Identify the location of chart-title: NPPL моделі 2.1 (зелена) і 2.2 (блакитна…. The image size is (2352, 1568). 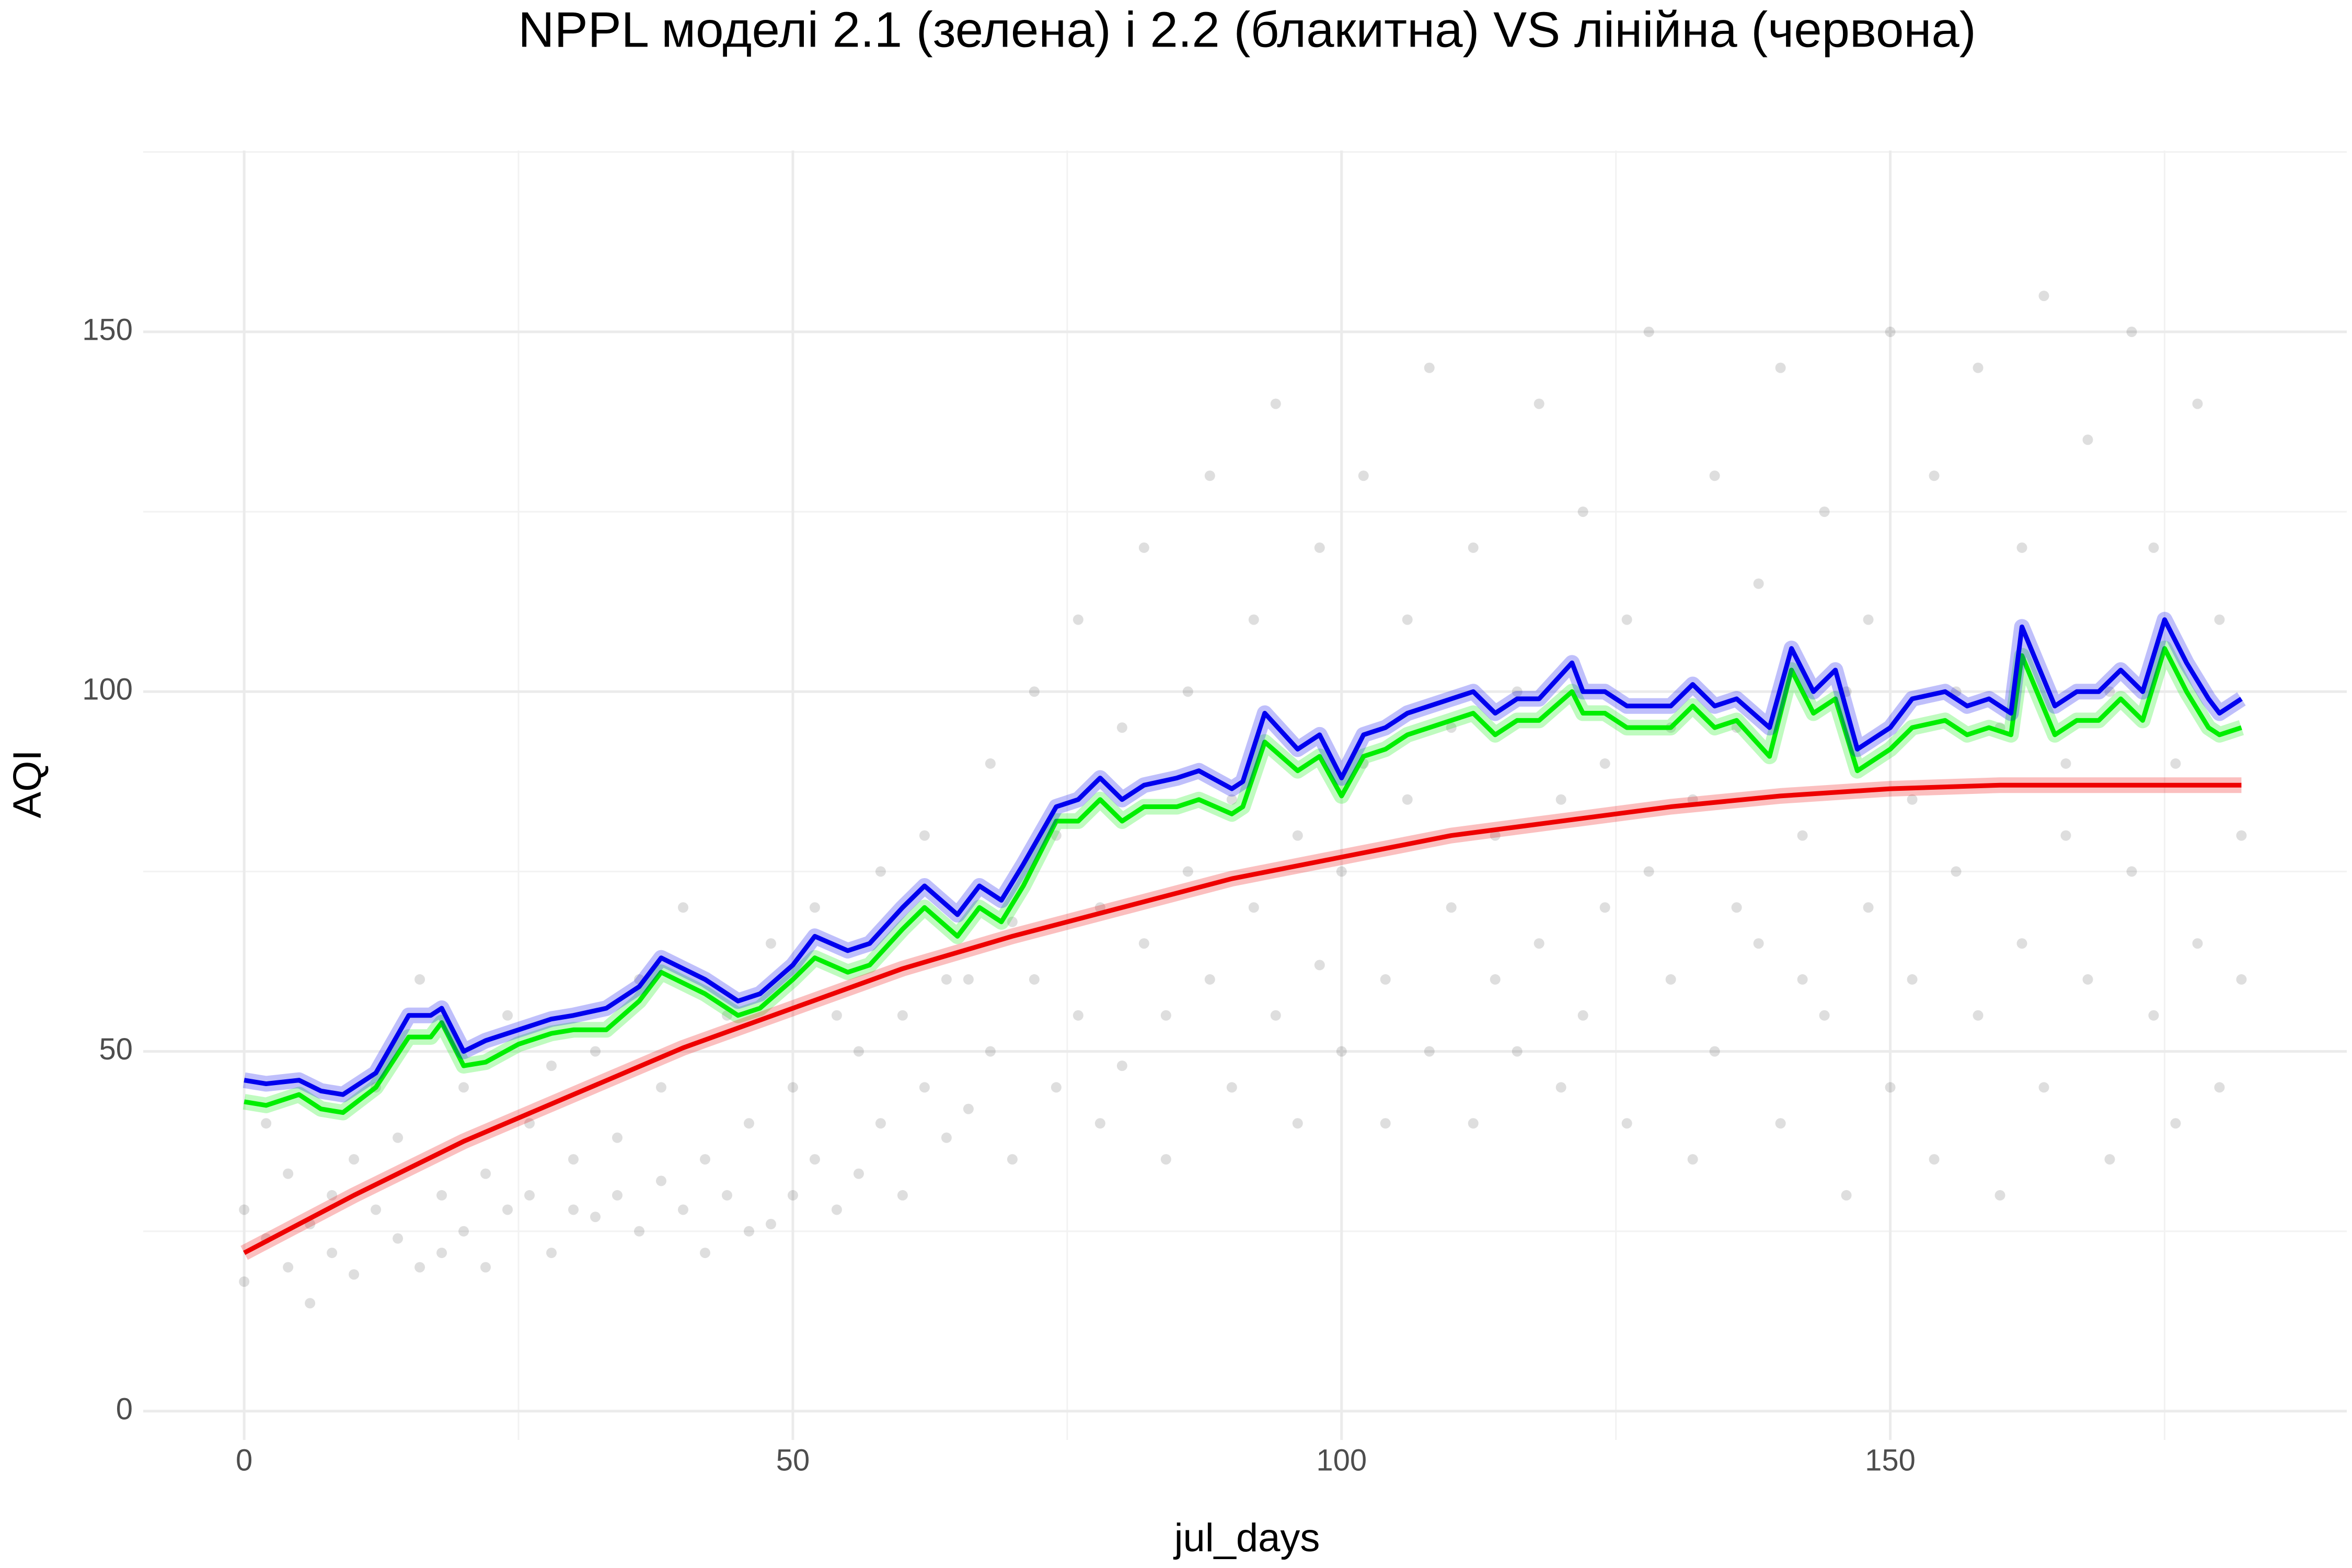
(1247, 29).